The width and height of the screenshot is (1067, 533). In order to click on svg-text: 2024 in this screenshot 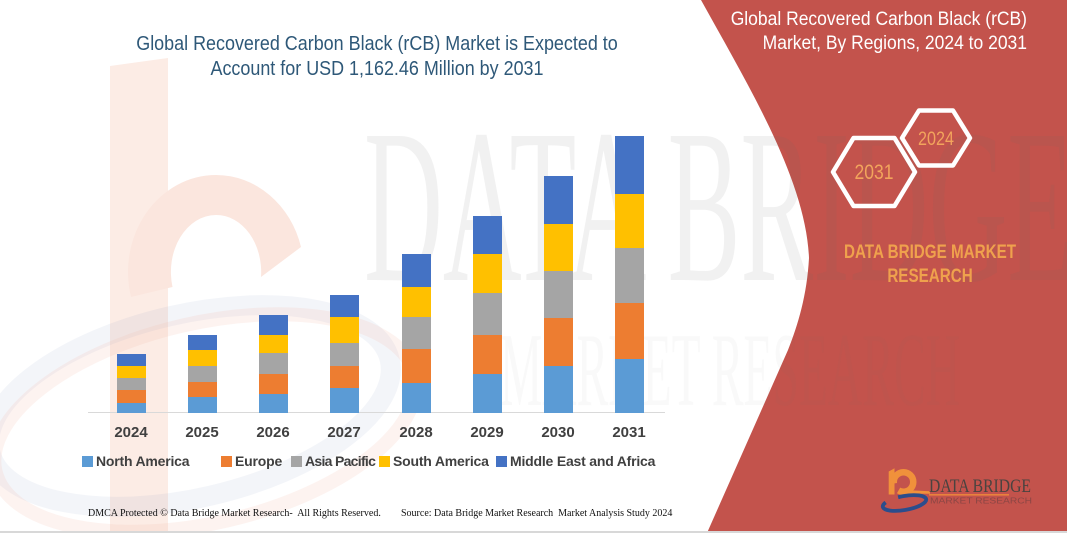, I will do `click(936, 139)`.